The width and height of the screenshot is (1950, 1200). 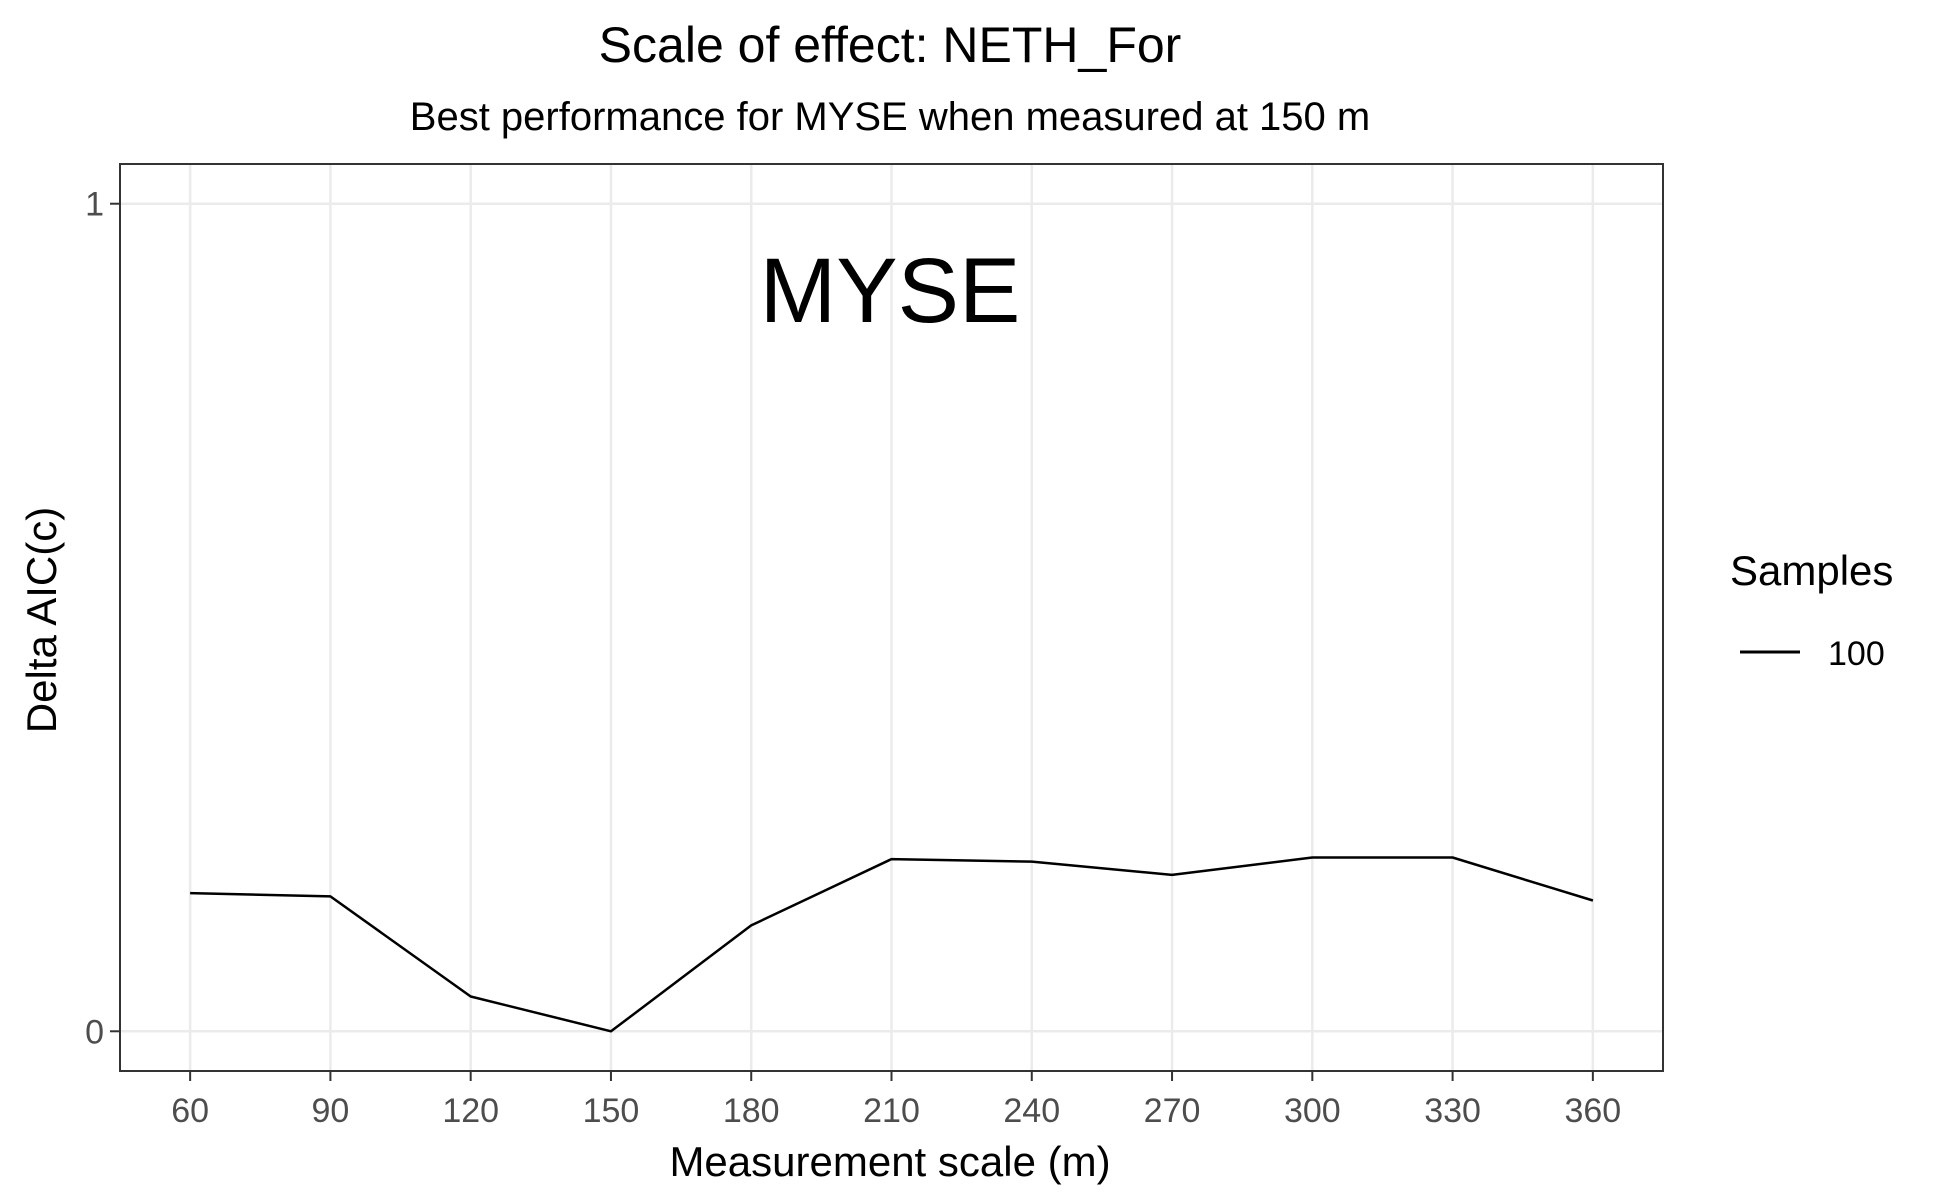 What do you see at coordinates (1172, 1111) in the screenshot?
I see `x-tick-label: 270` at bounding box center [1172, 1111].